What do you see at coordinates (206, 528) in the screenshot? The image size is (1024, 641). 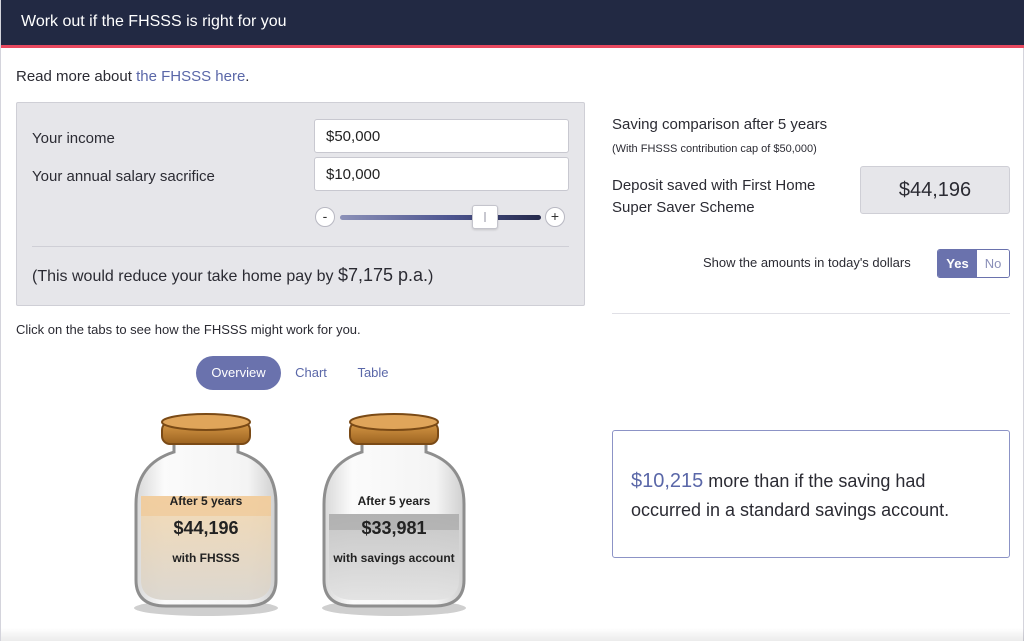 I see `jar-1-amount: $44,196` at bounding box center [206, 528].